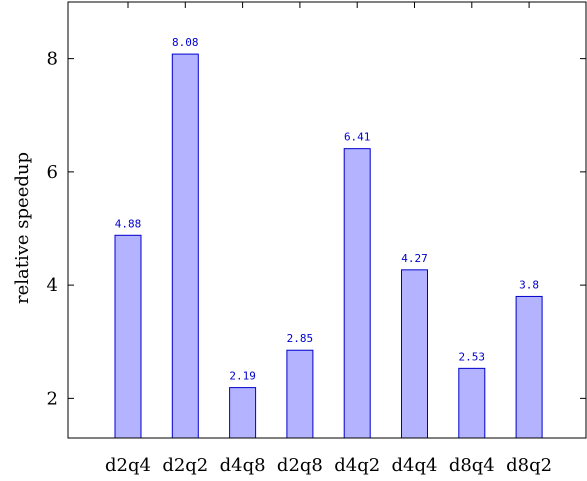 The image size is (587, 481). Describe the element at coordinates (357, 137) in the screenshot. I see `data-label-d4q2: 6.41` at that location.